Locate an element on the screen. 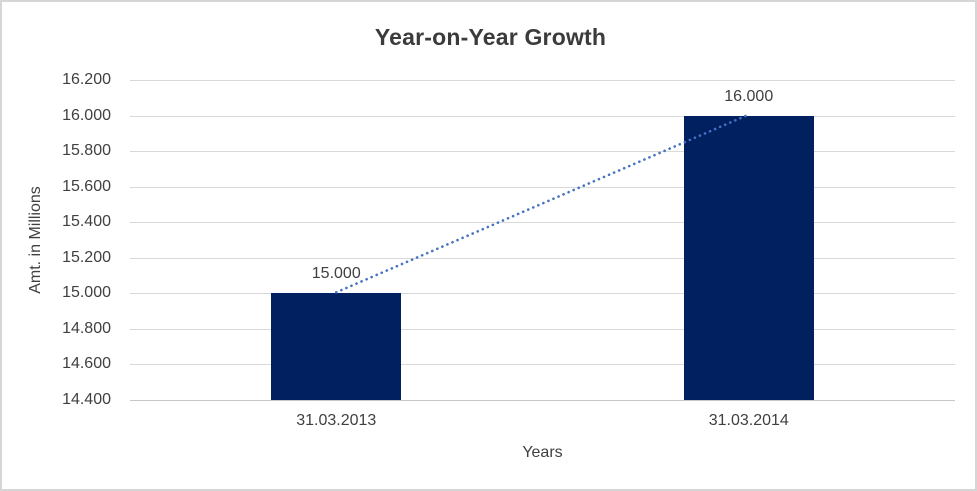 This screenshot has height=491, width=977. data-label: 15.000 is located at coordinates (336, 274).